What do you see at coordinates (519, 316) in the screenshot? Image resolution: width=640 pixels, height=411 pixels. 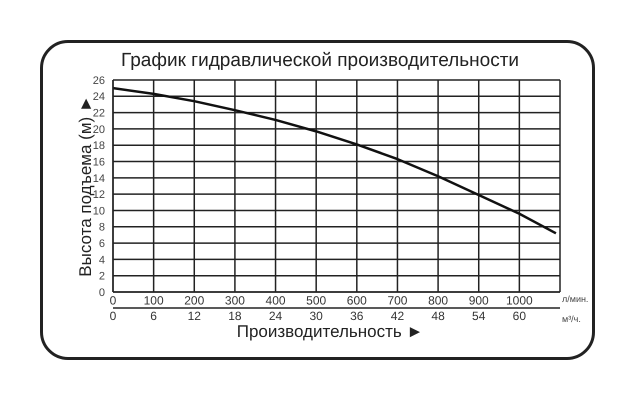 I see `x2-tick-label: 60` at bounding box center [519, 316].